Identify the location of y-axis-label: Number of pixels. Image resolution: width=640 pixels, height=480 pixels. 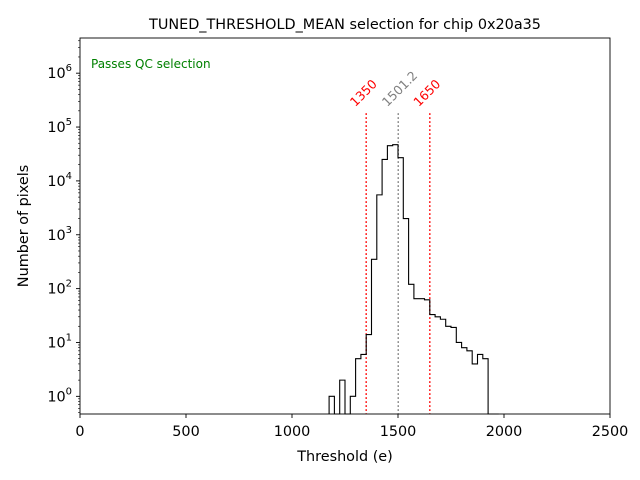
(24, 226).